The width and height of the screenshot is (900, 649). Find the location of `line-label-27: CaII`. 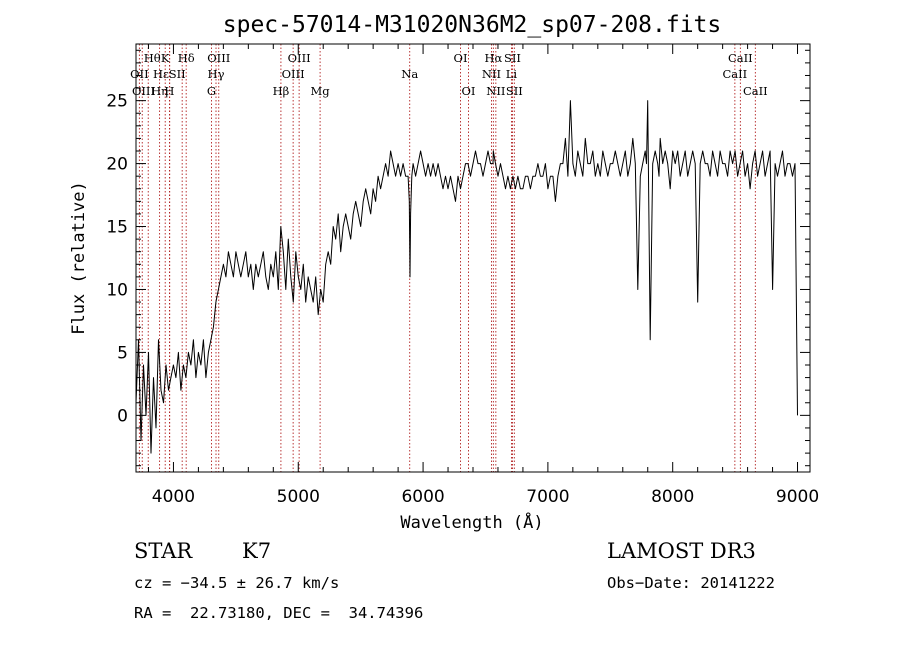

line-label-27: CaII is located at coordinates (755, 91).